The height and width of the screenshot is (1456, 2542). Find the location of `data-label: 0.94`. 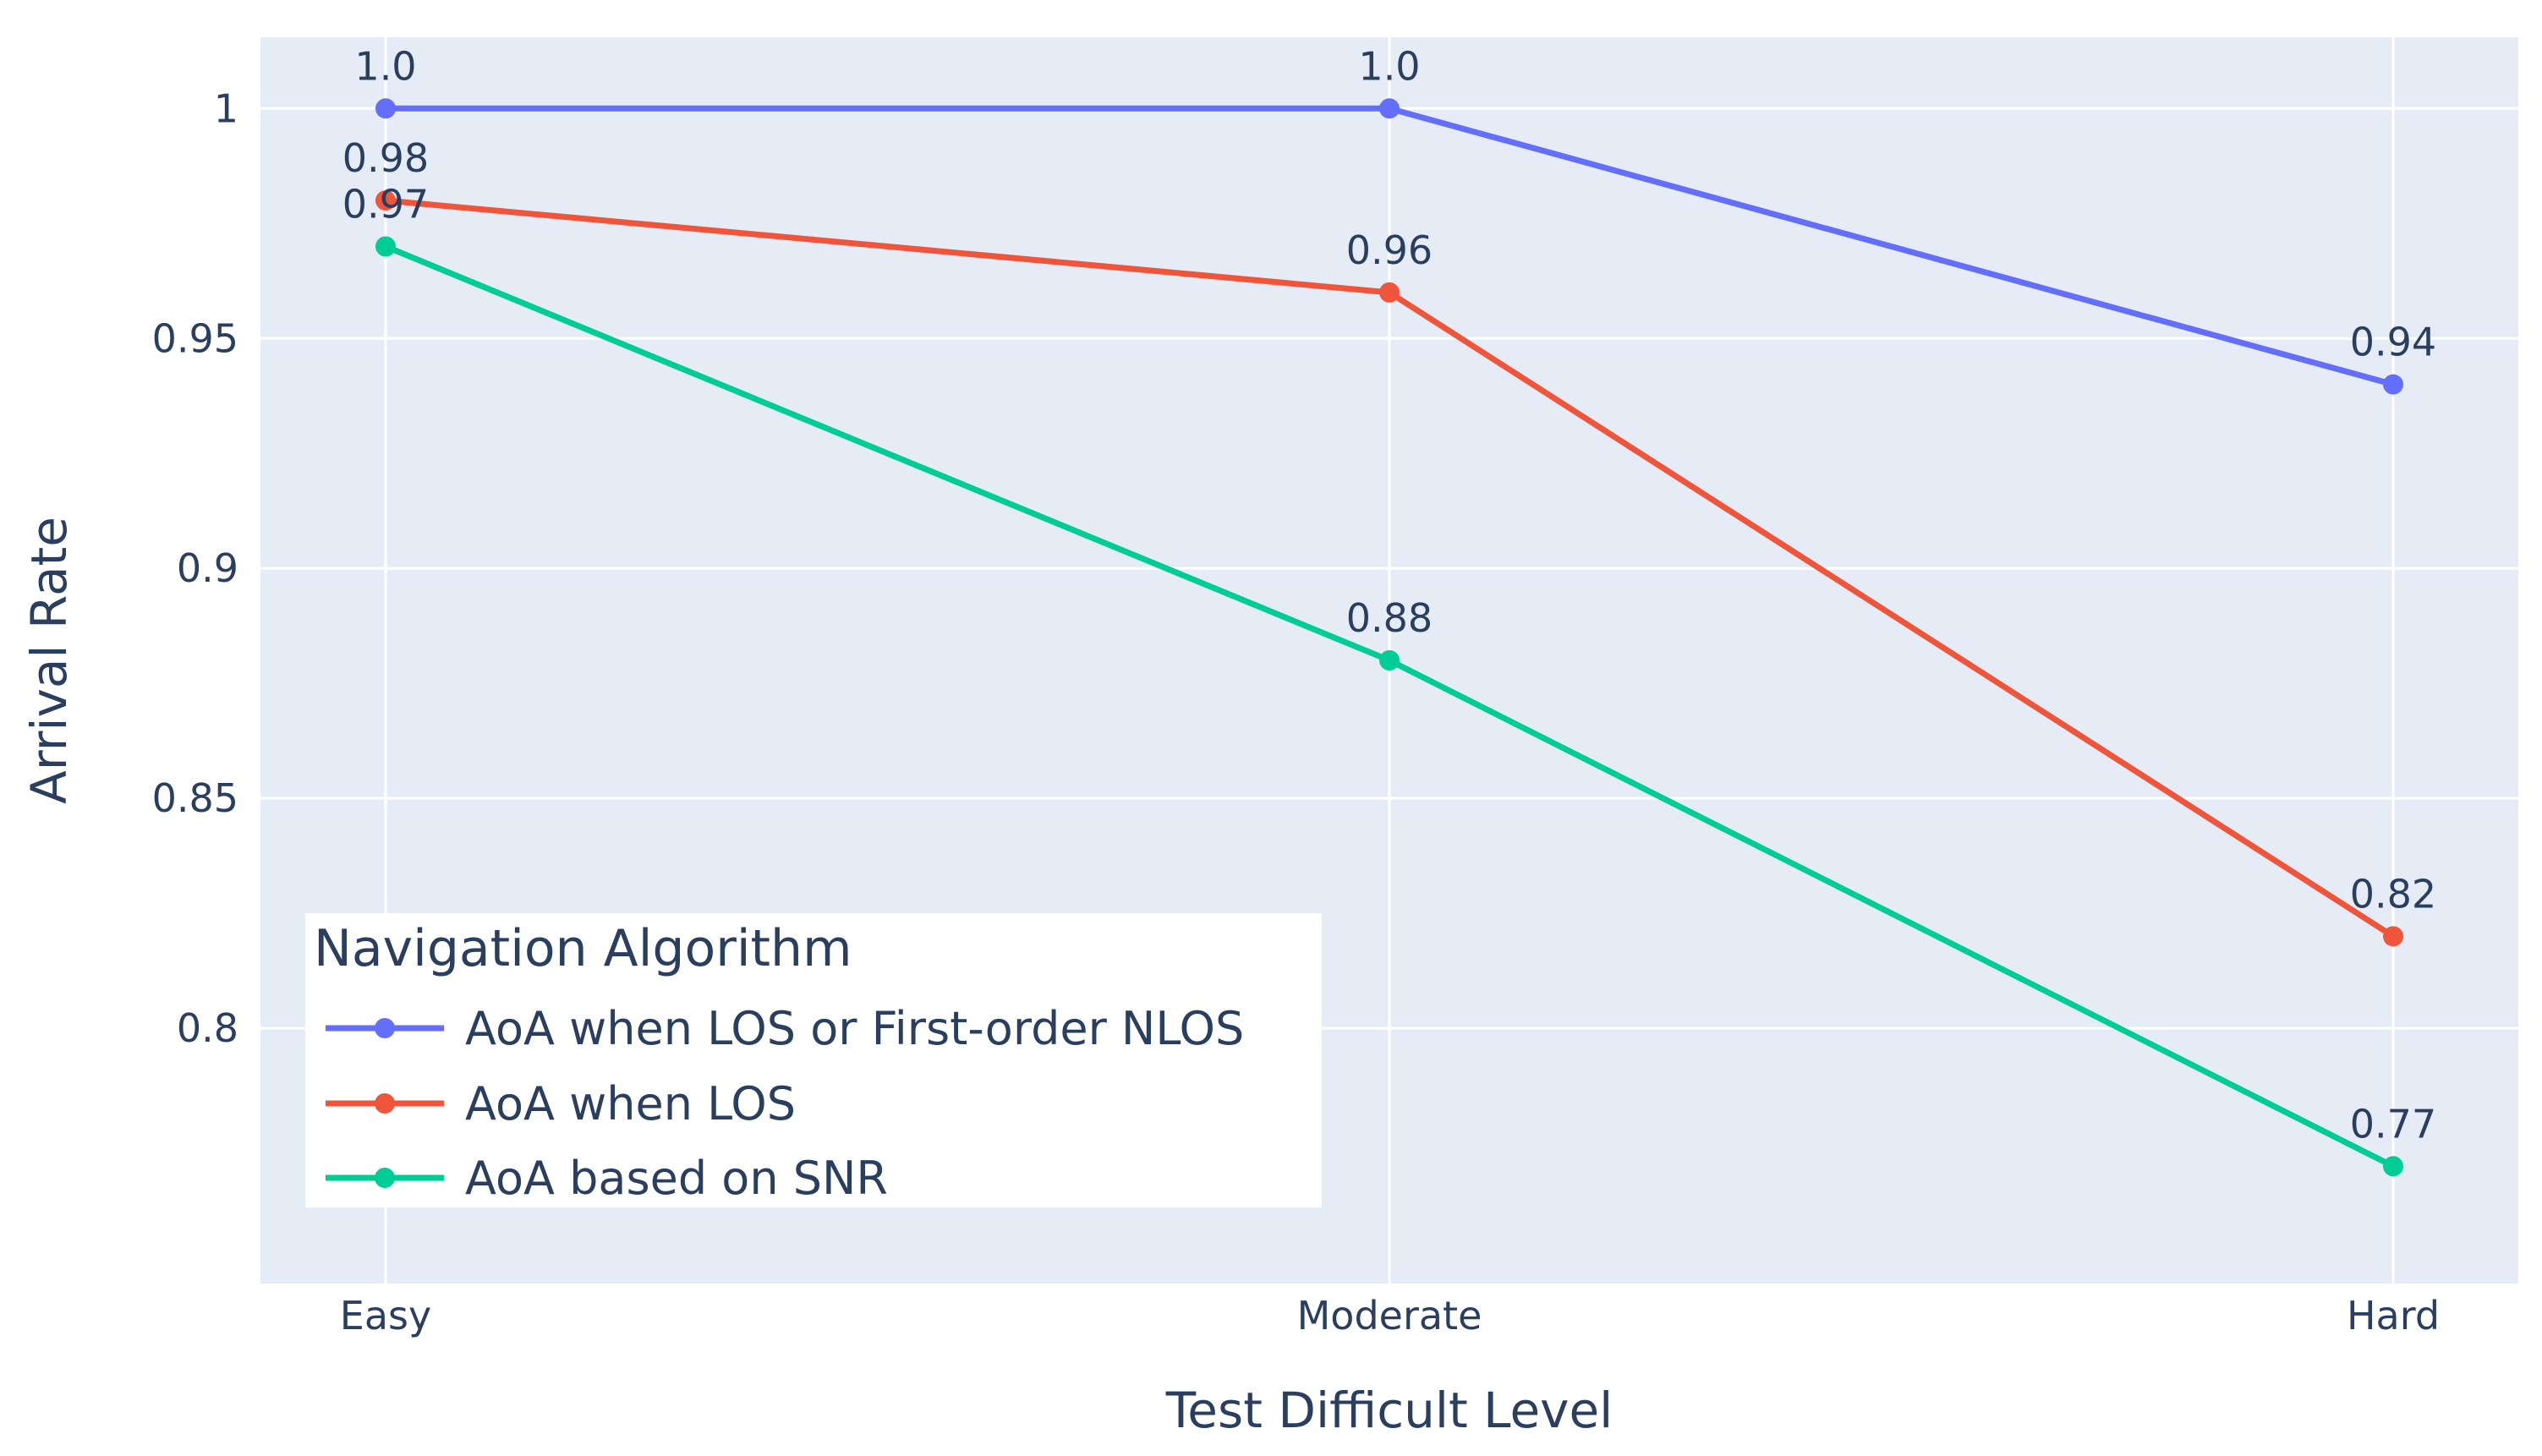

data-label: 0.94 is located at coordinates (2393, 343).